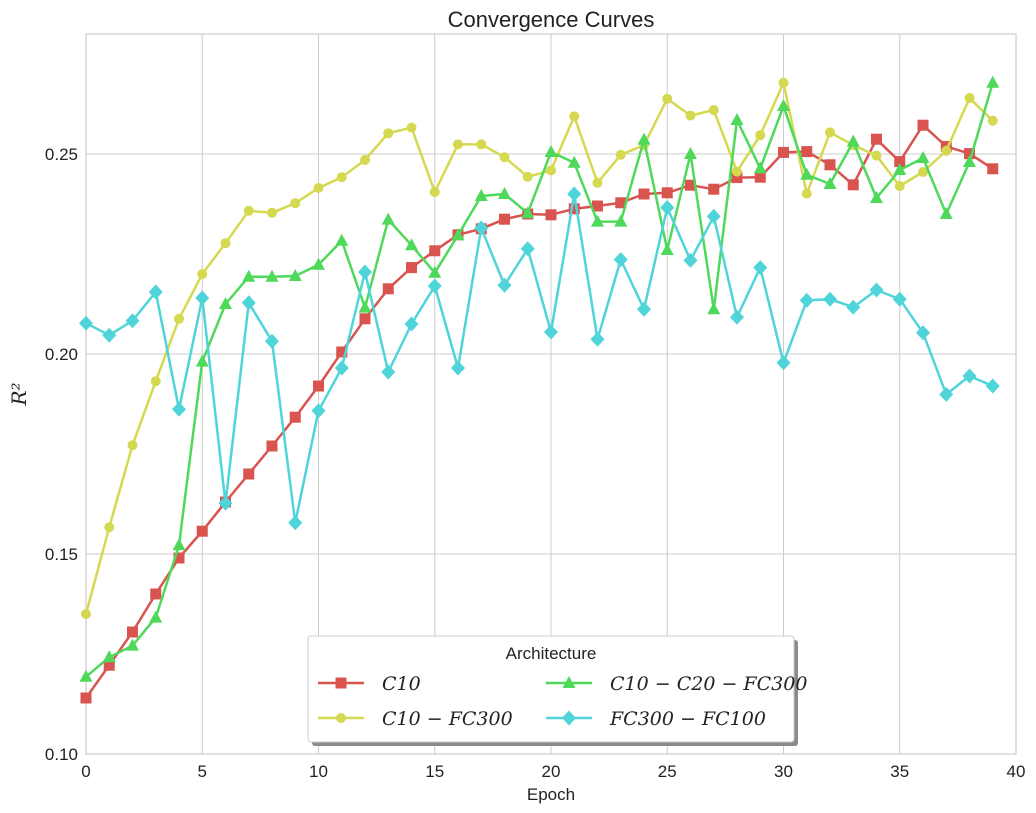  I want to click on x-tick-label: 30, so click(783, 771).